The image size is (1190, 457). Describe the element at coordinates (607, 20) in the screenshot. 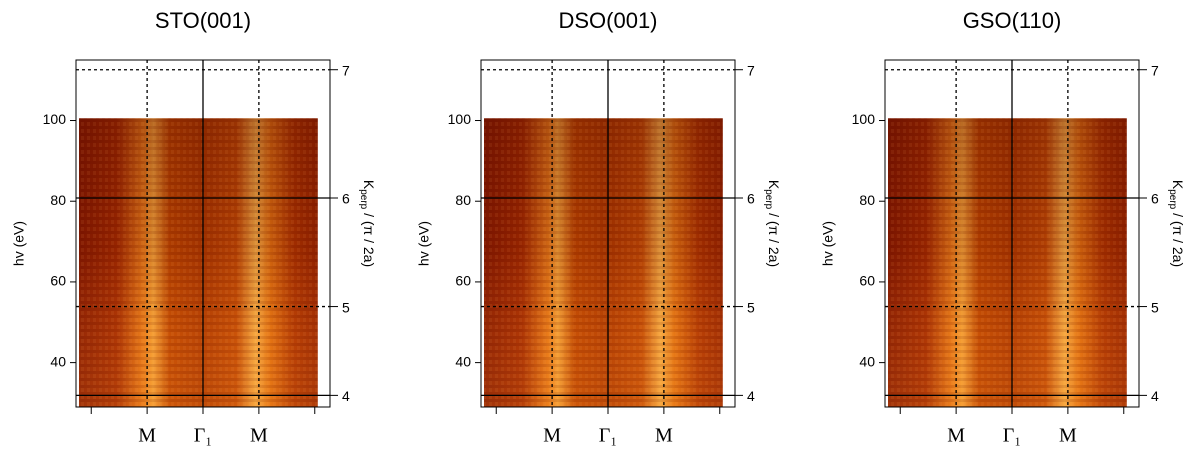

I see `panel-title: DSO(001)` at that location.